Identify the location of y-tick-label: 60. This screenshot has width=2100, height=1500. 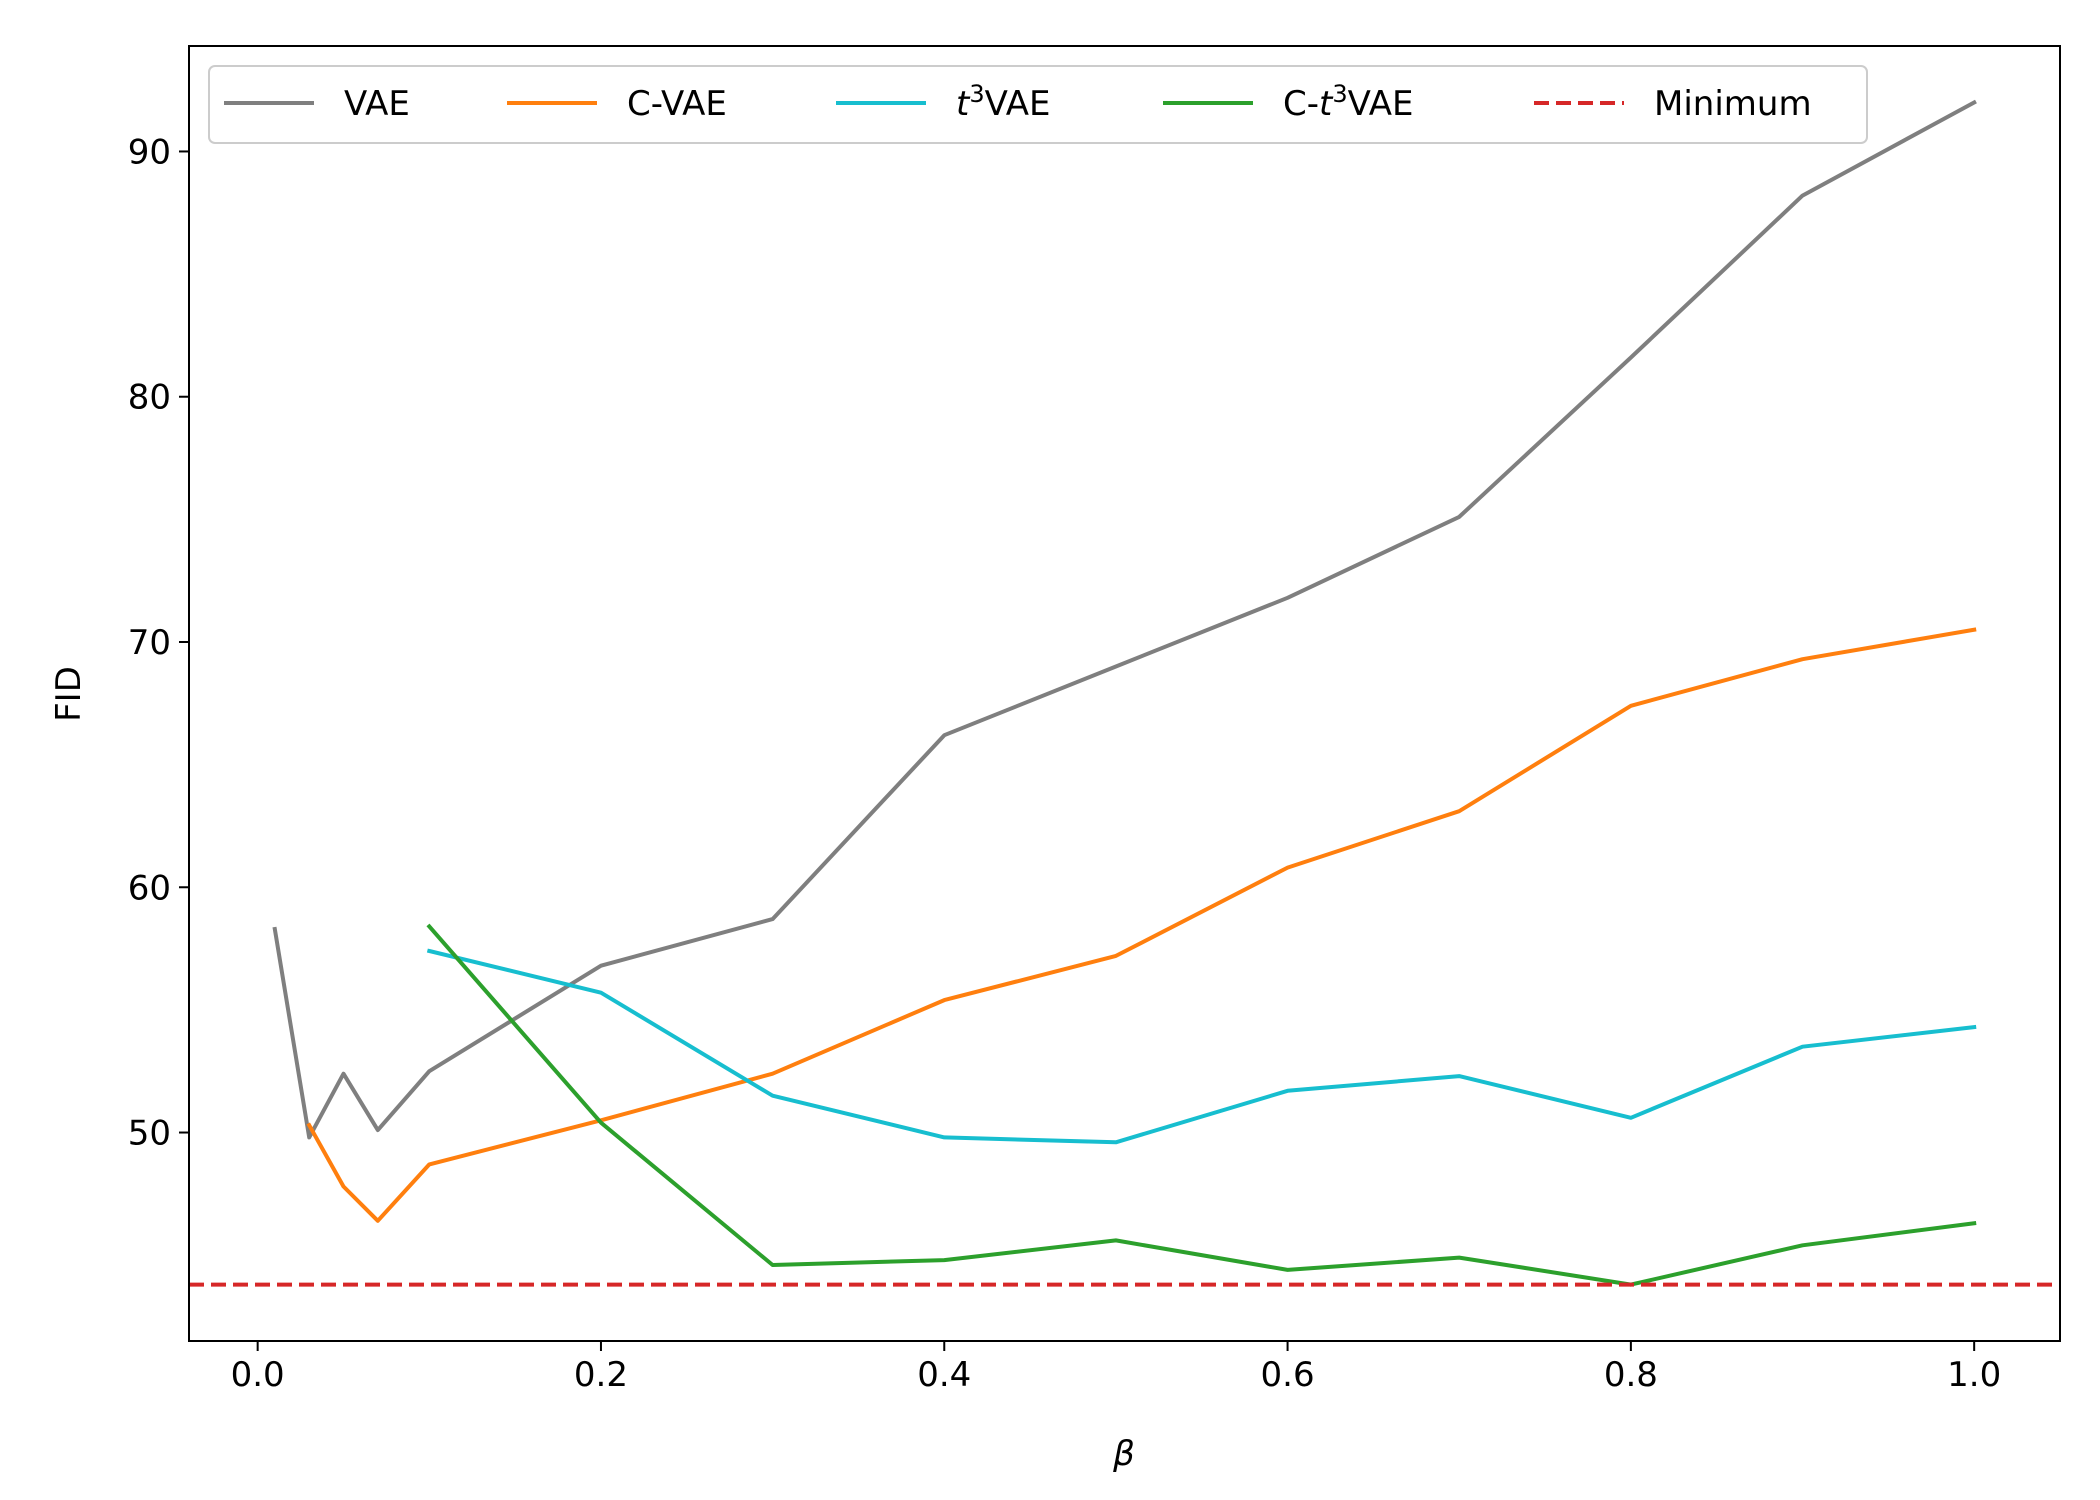
(149, 888).